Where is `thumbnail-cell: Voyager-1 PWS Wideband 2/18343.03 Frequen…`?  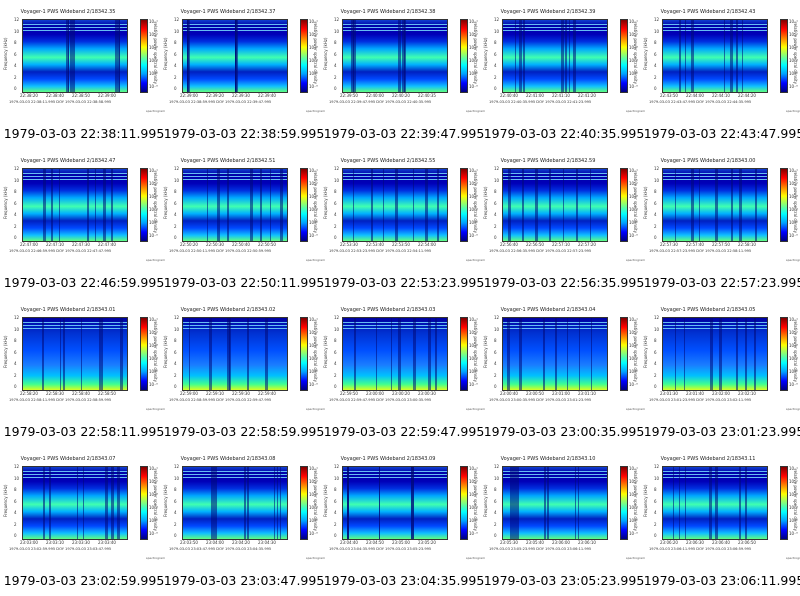 thumbnail-cell: Voyager-1 PWS Wideband 2/18343.03 Frequen… is located at coordinates (402, 372).